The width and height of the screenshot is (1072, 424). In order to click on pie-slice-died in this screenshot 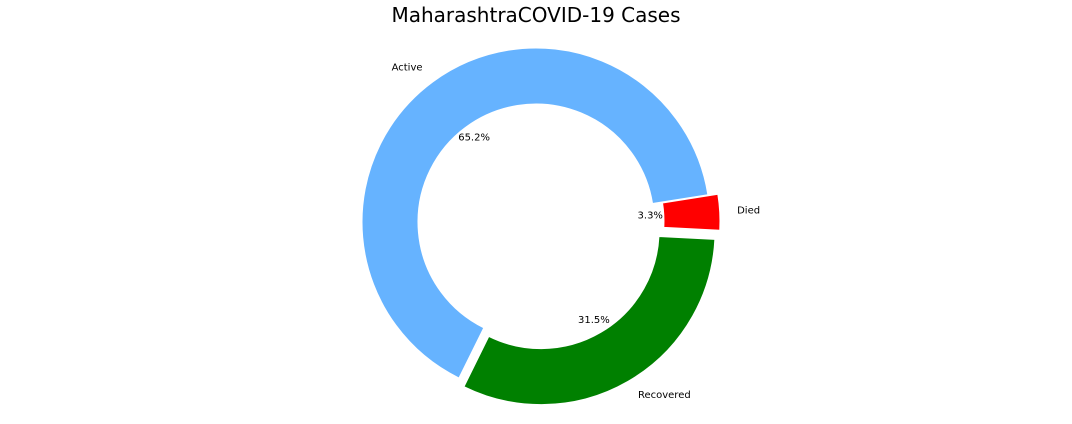, I will do `click(691, 212)`.